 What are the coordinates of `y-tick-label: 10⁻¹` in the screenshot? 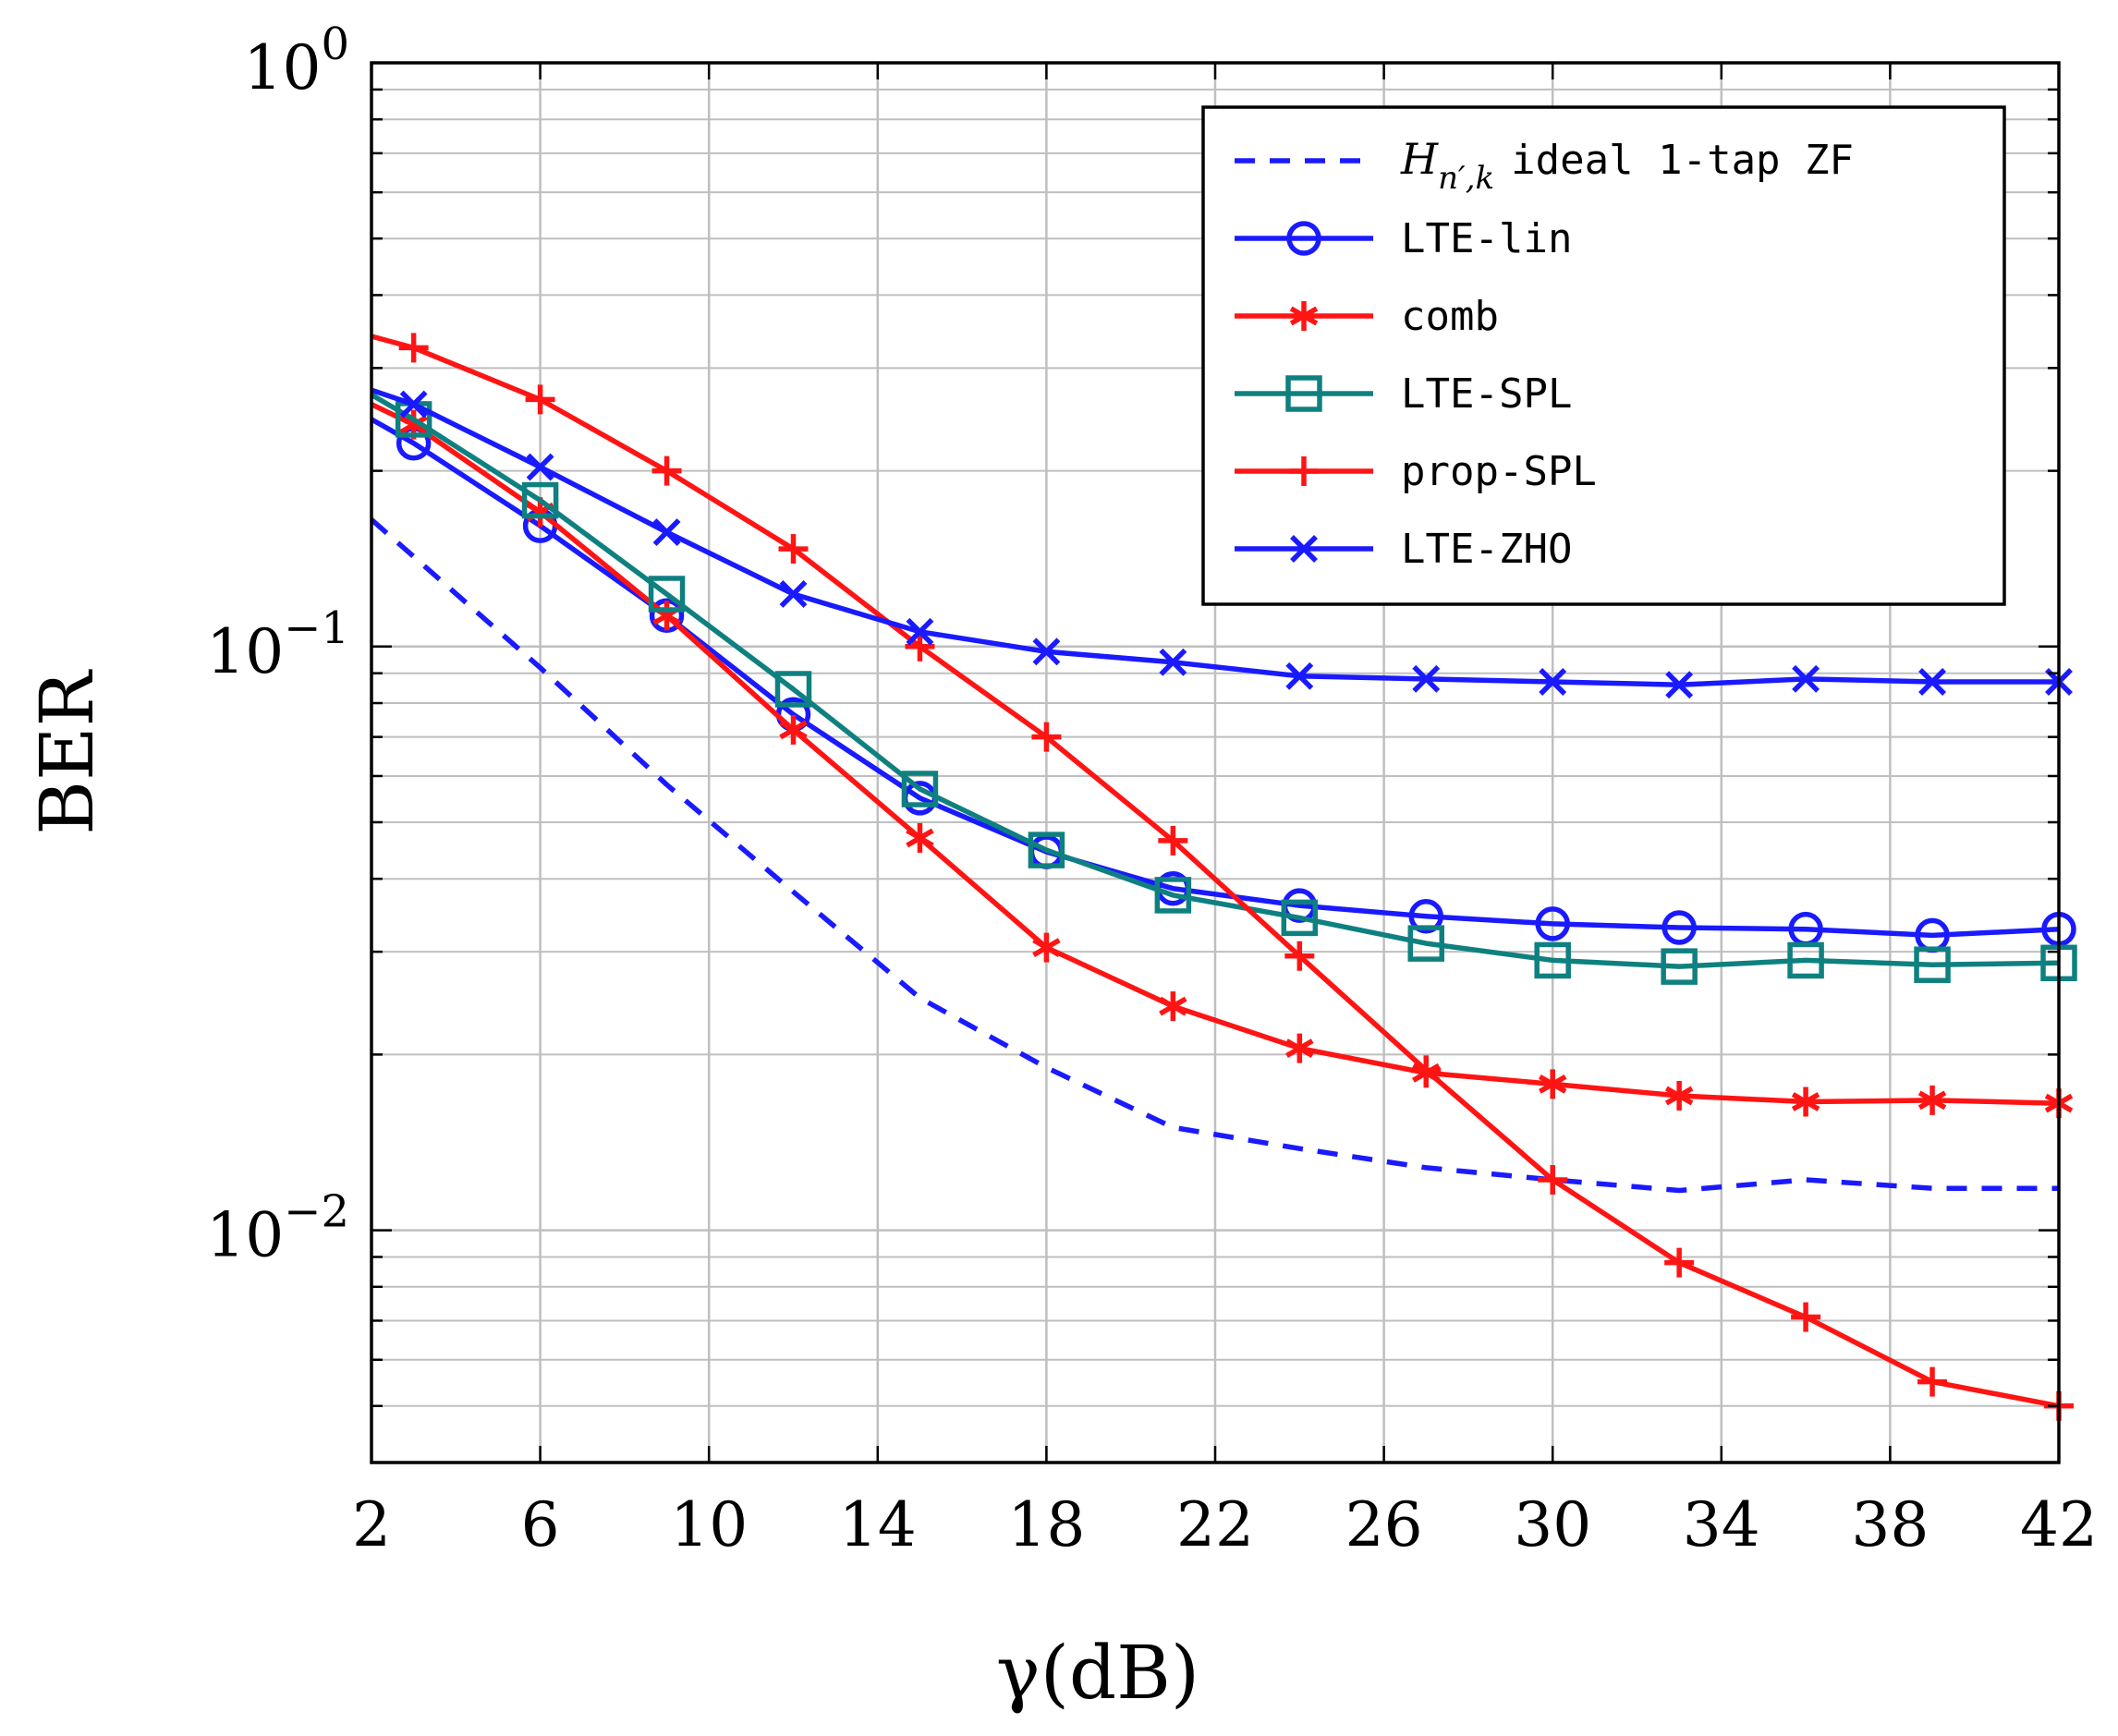 It's located at (277, 644).